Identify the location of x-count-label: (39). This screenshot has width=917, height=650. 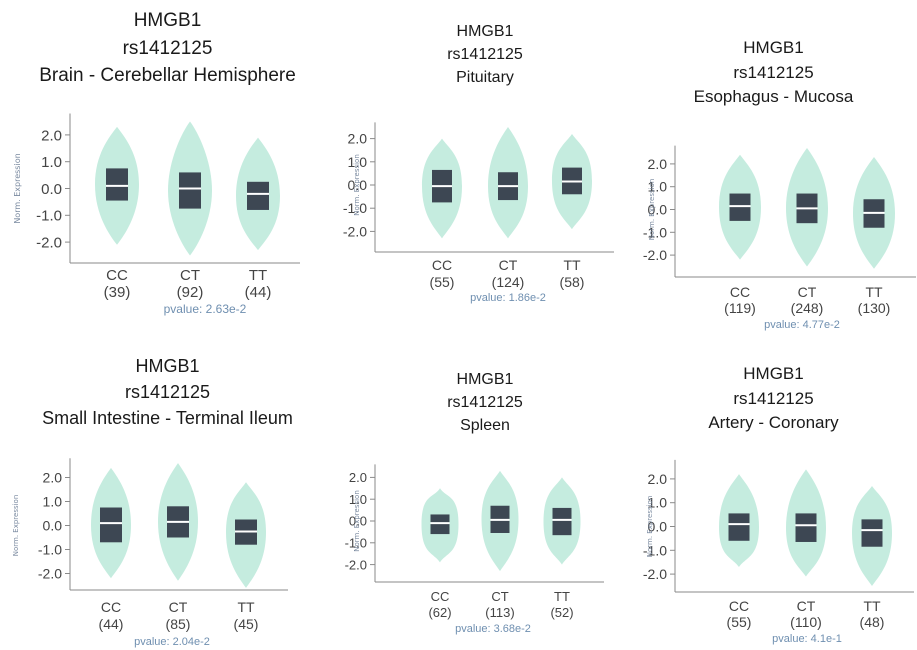
(117, 292).